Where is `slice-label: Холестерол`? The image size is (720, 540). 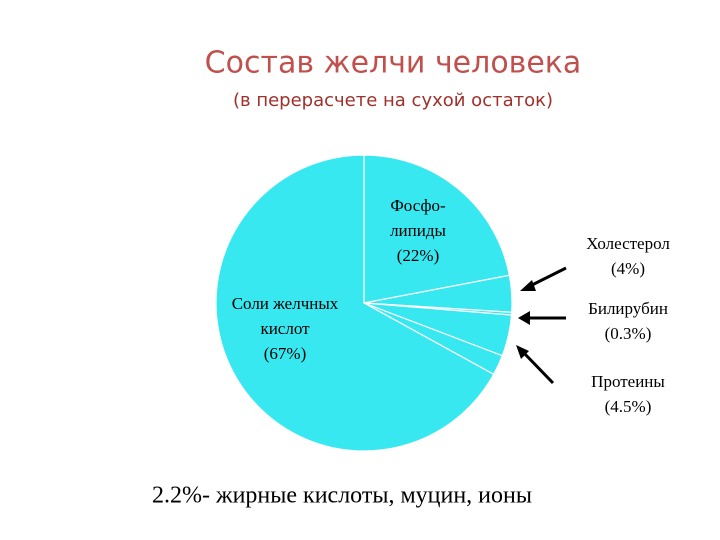 slice-label: Холестерол is located at coordinates (628, 243).